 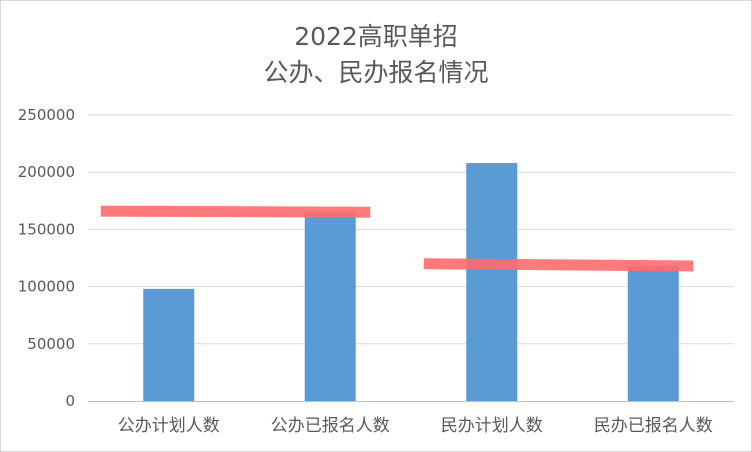 I want to click on highlight-annotations, so click(x=397, y=238).